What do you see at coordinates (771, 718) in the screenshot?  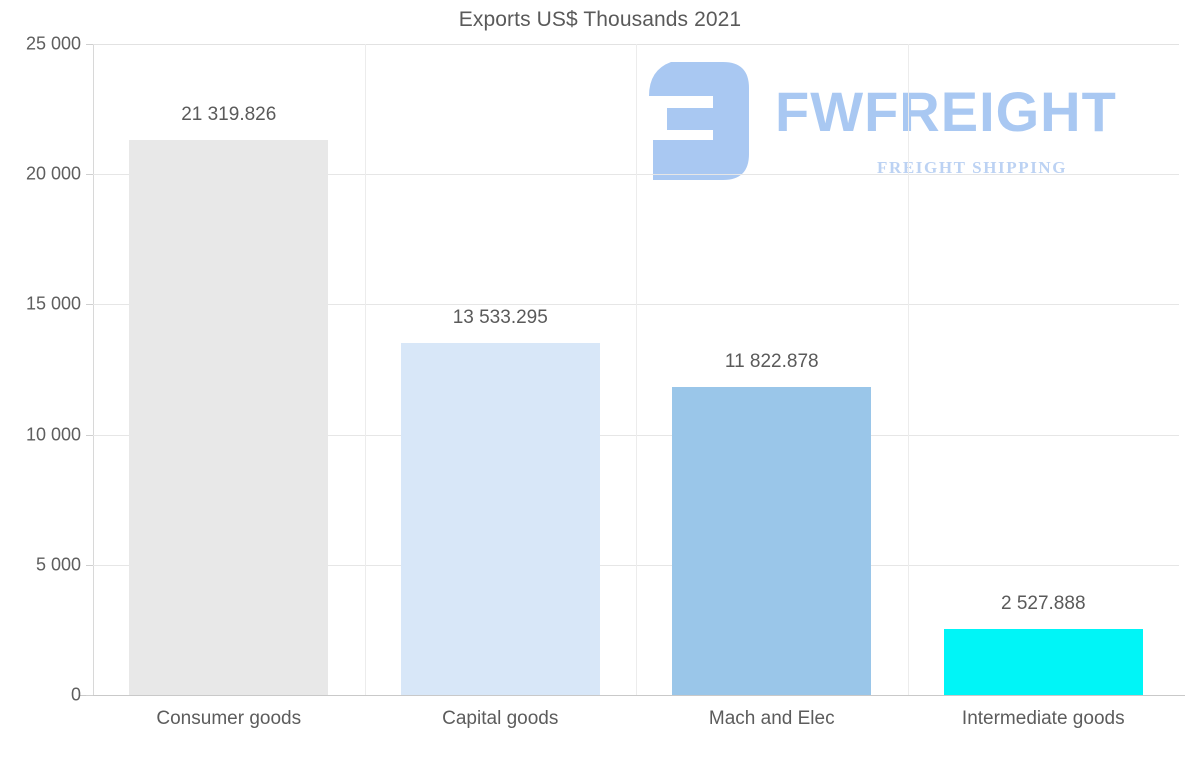 I see `x-axis-category-label: Mach and Elec` at bounding box center [771, 718].